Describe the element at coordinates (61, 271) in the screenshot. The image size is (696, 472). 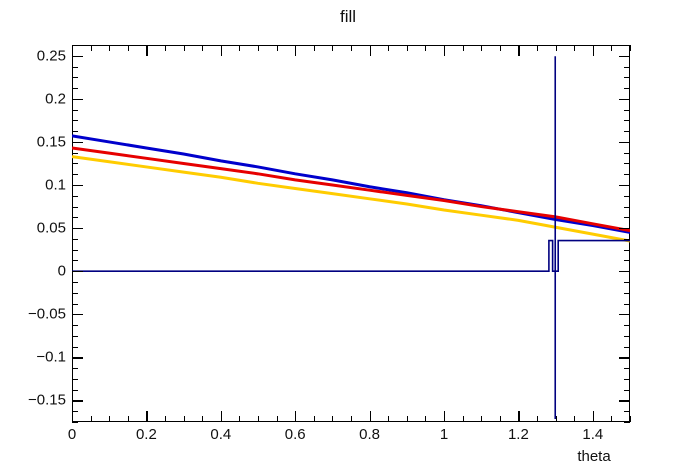
I see `y-tick-label: 0` at that location.